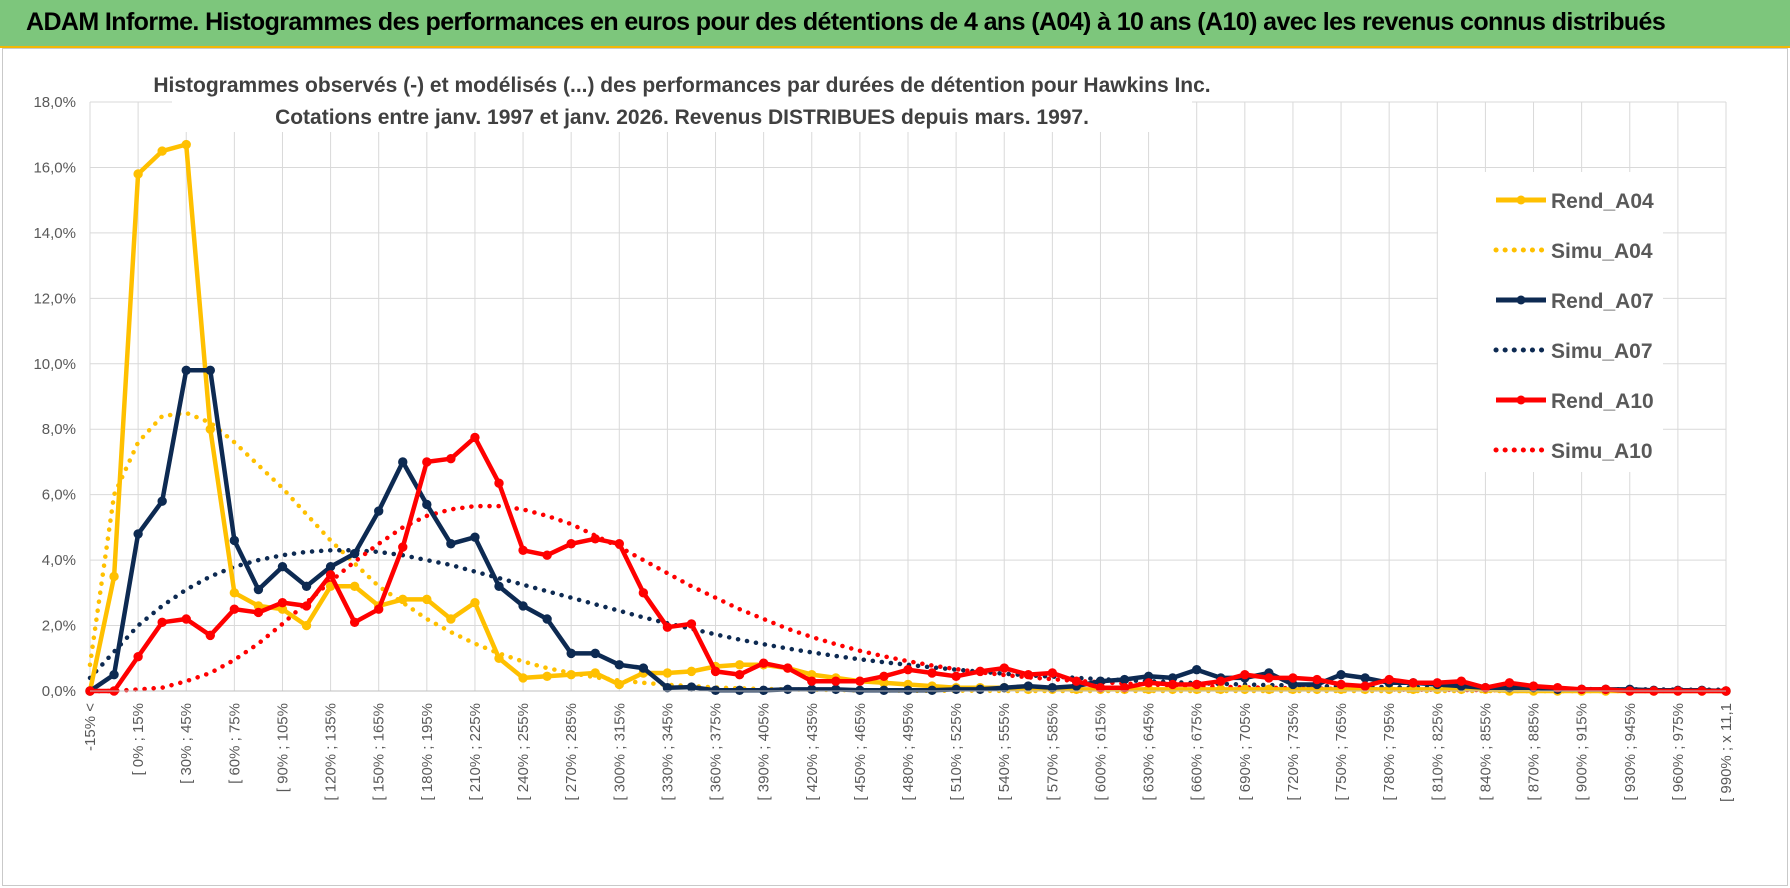 This screenshot has width=1790, height=888. I want to click on legend-marker, so click(1521, 300).